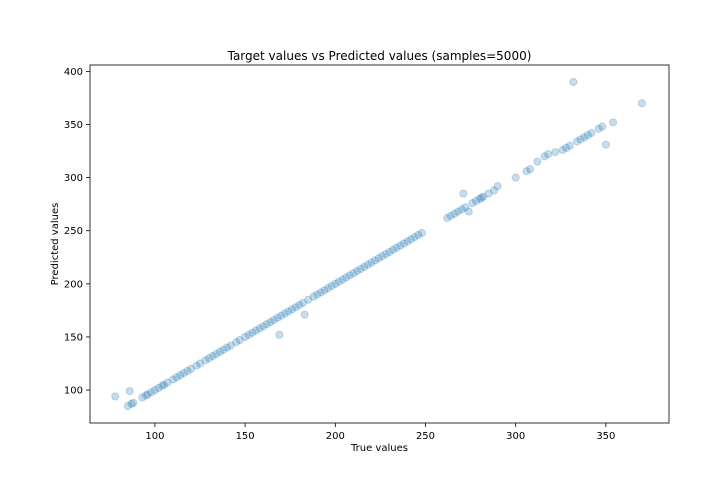 Image resolution: width=720 pixels, height=504 pixels. Describe the element at coordinates (154, 436) in the screenshot. I see `x-tick-label: 100` at that location.